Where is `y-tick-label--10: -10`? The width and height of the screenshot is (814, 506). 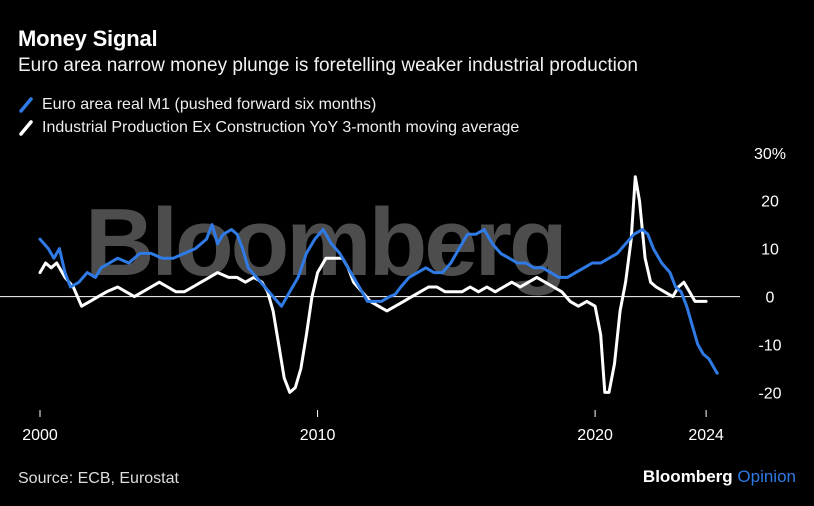 y-tick-label--10: -10 is located at coordinates (769, 345).